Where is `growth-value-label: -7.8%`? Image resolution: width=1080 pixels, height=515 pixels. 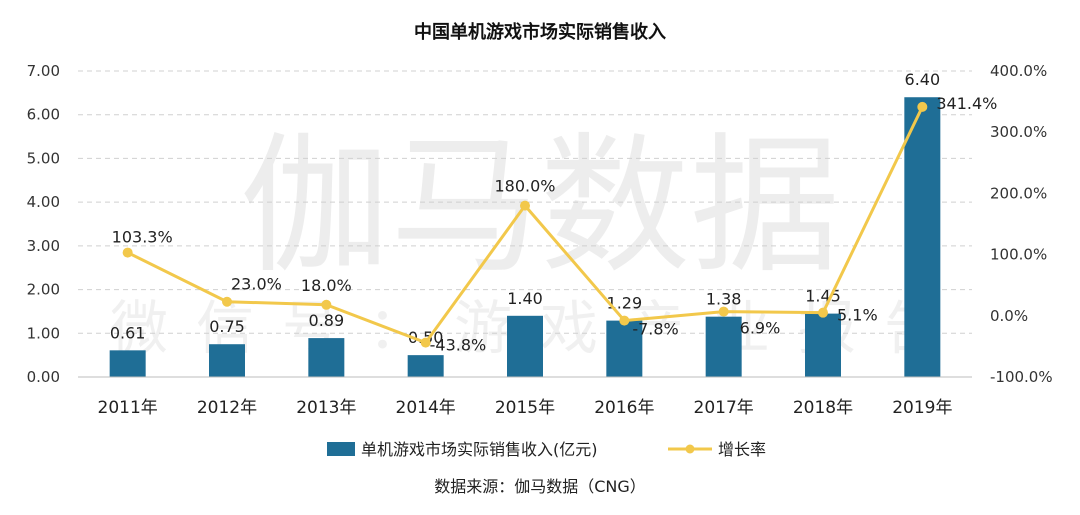 growth-value-label: -7.8% is located at coordinates (655, 329).